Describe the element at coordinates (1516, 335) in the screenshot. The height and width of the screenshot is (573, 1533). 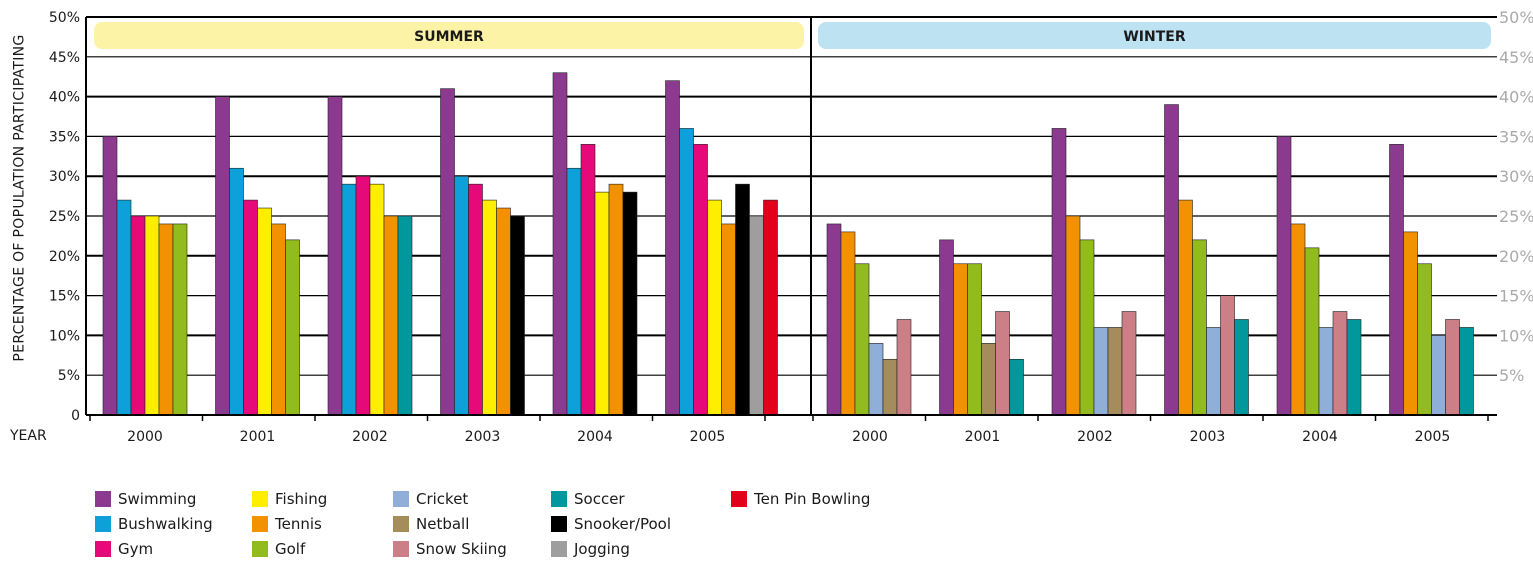
I see `y-tick-label-right: 10%` at that location.